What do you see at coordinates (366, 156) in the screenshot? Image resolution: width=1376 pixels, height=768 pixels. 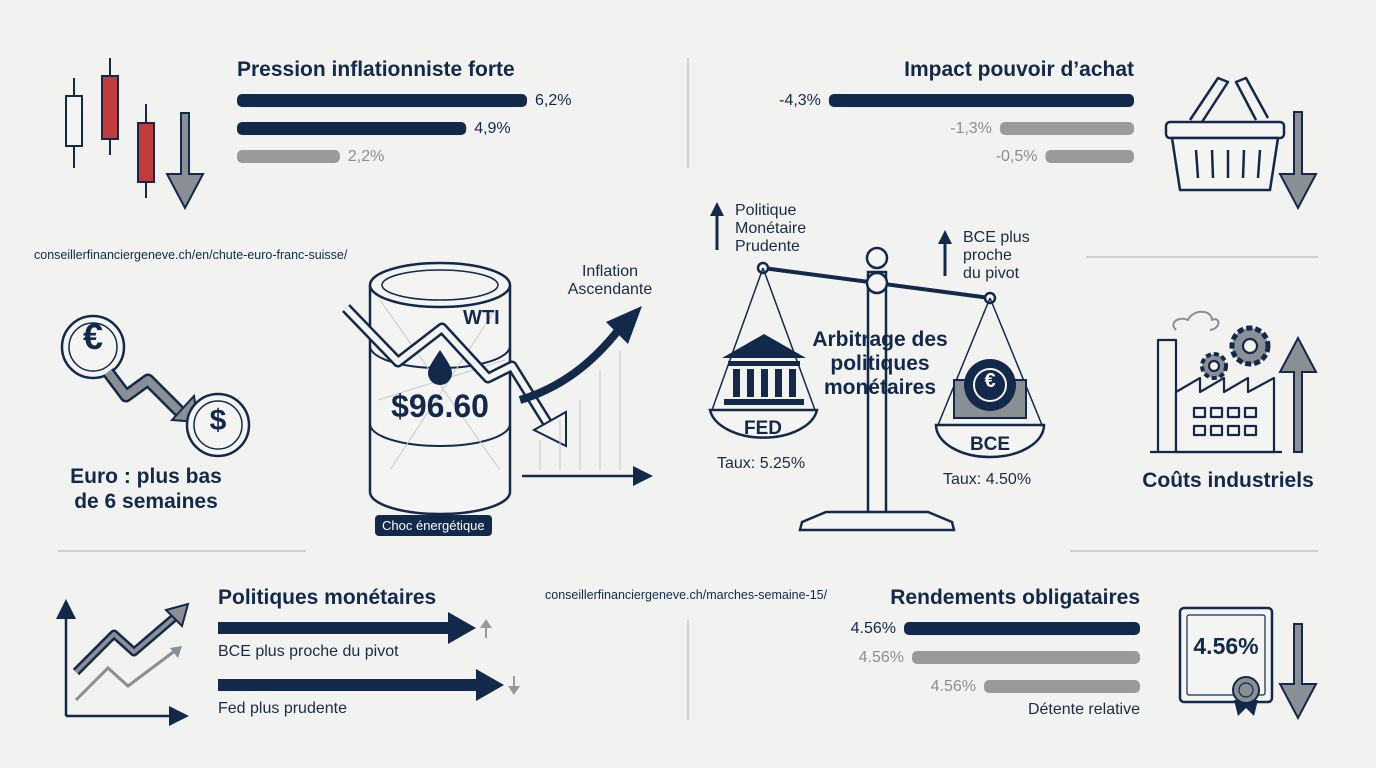 I see `inflation-value: 2,2%` at bounding box center [366, 156].